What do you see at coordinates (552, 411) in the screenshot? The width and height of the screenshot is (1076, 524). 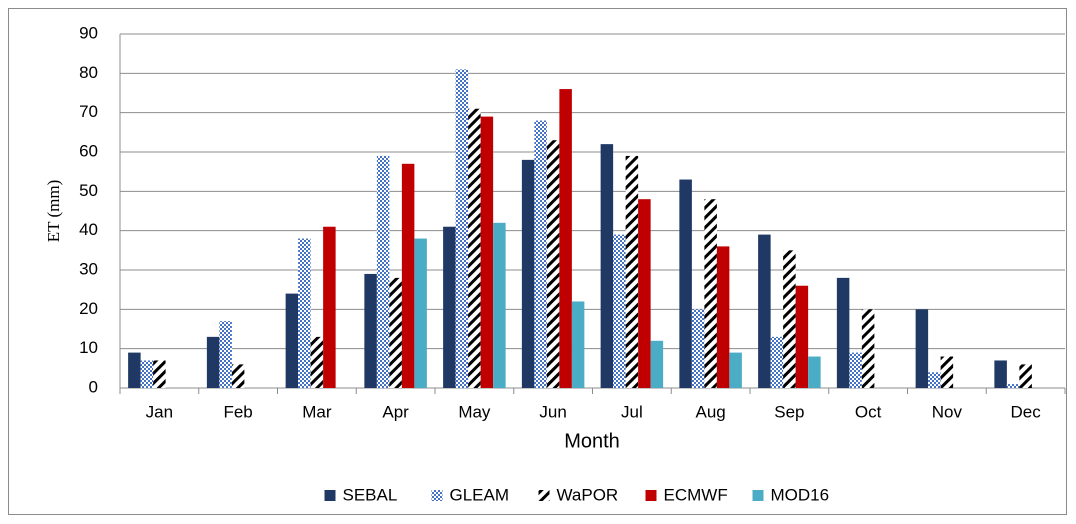 I see `x-tick-label: Jun` at bounding box center [552, 411].